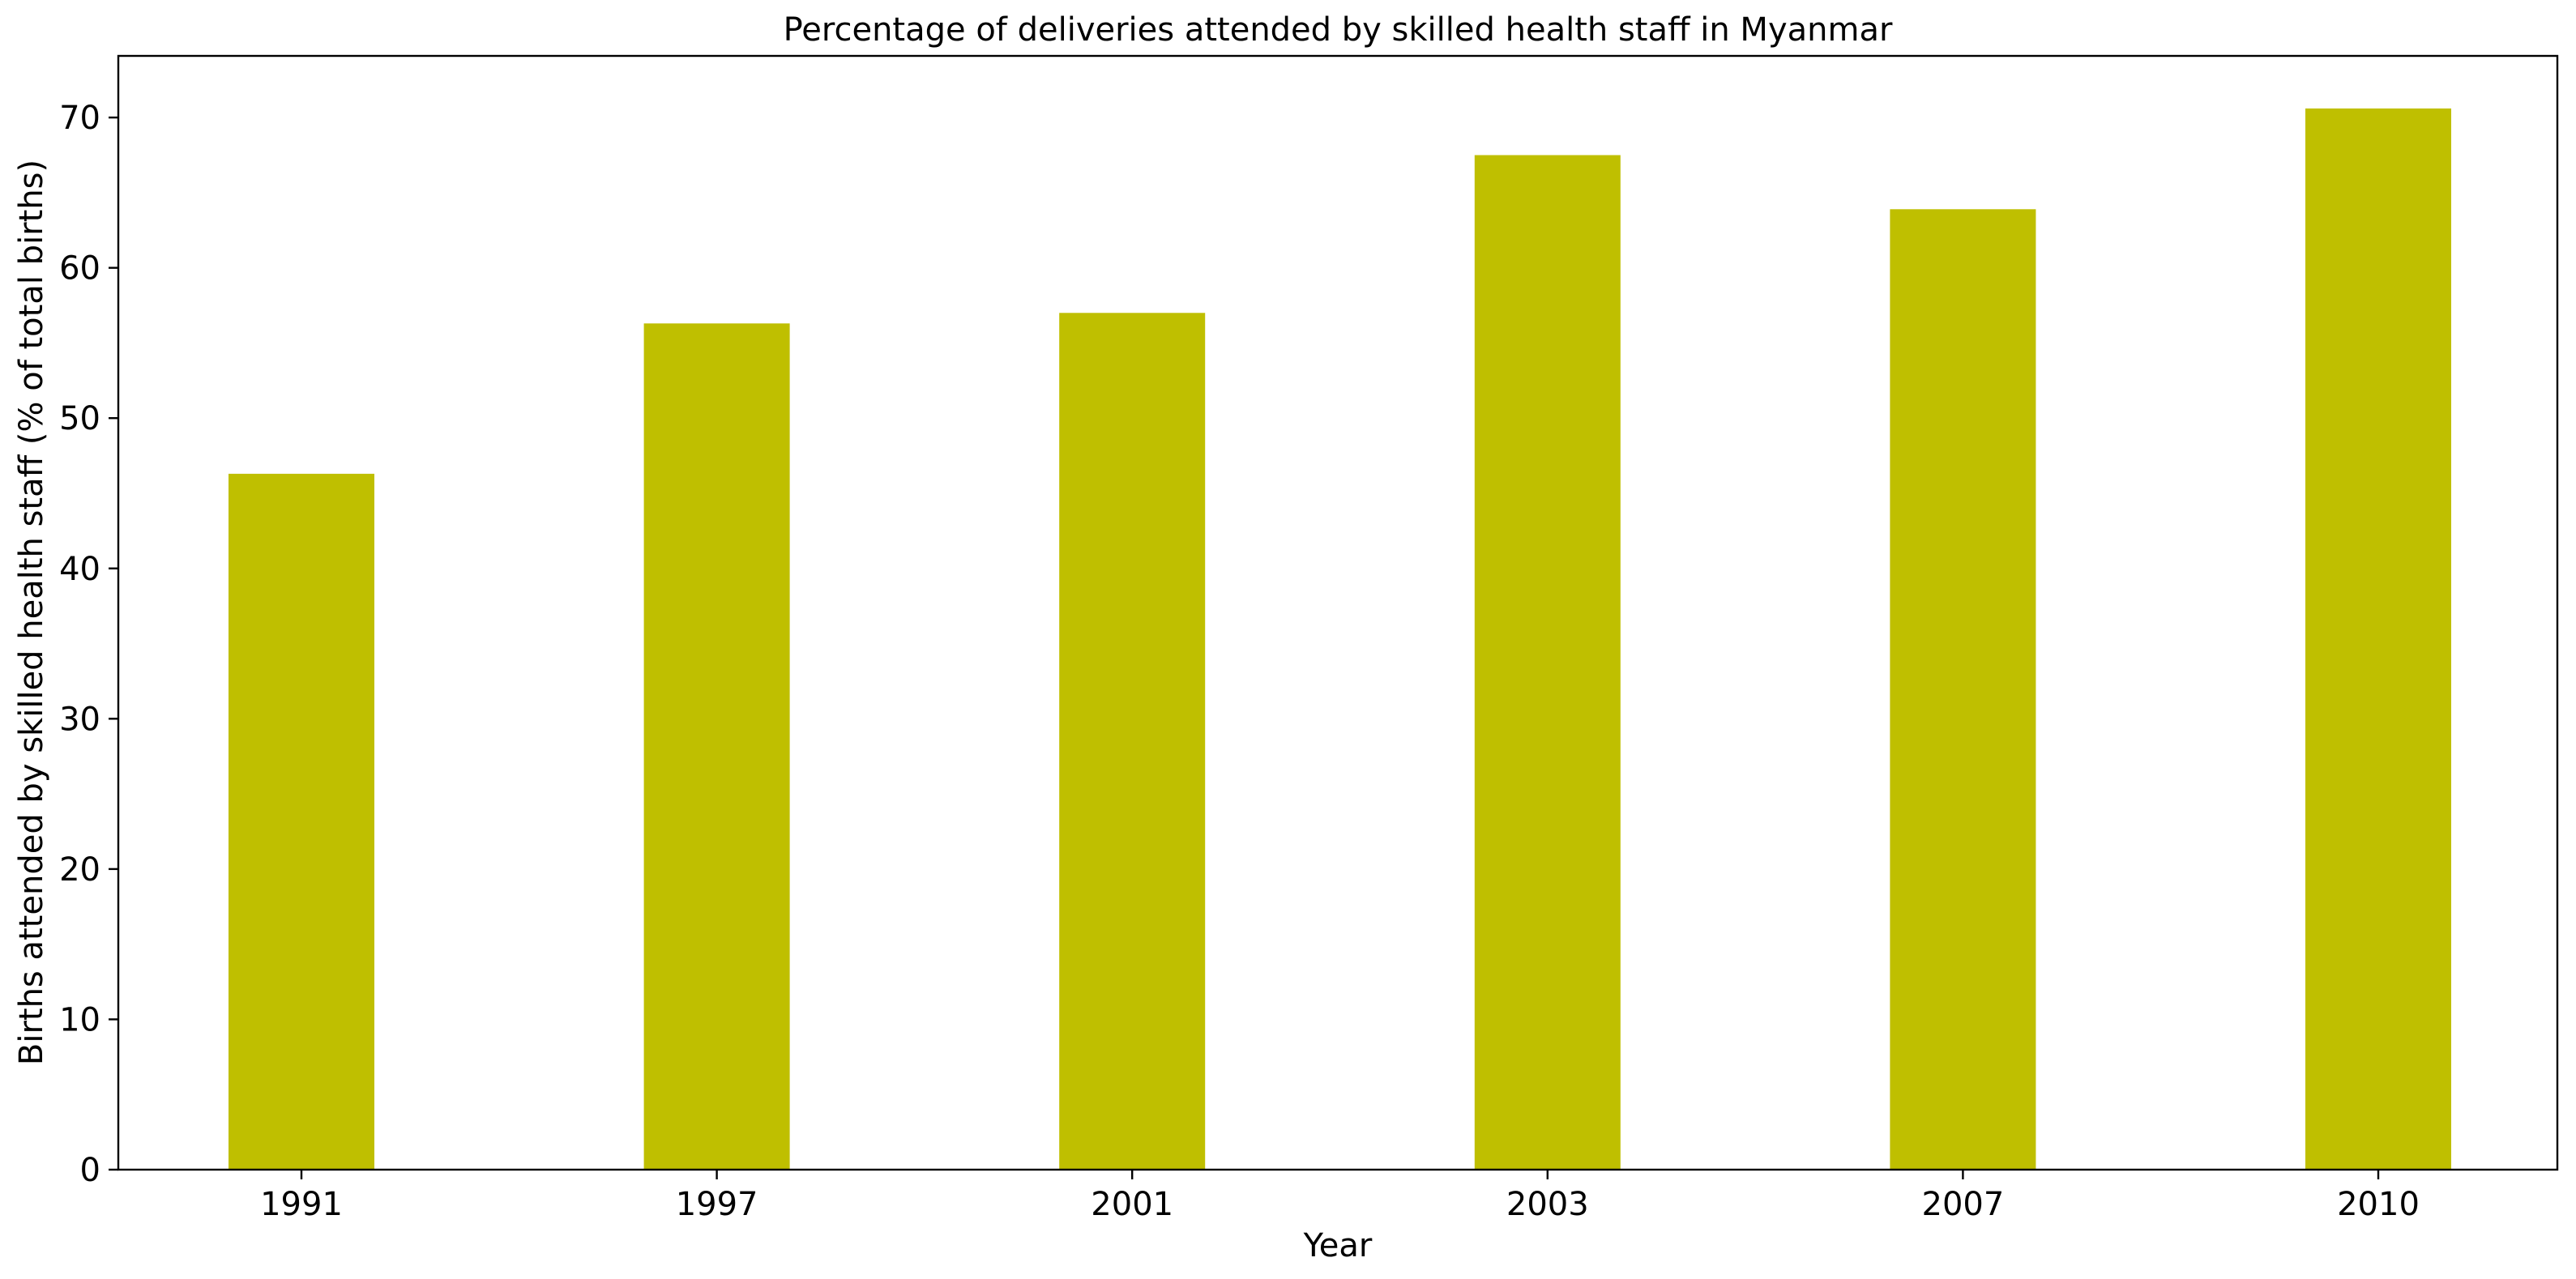 Image resolution: width=2576 pixels, height=1279 pixels. I want to click on y-tick-label: 0, so click(90, 1170).